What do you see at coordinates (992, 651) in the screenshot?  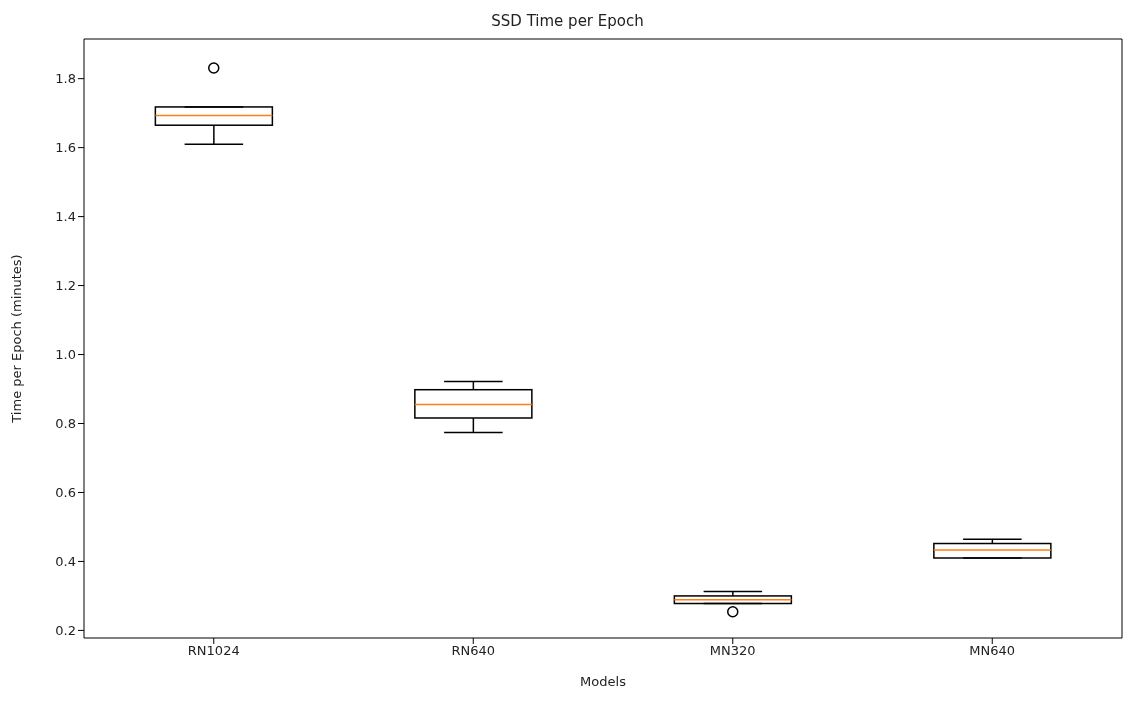 I see `x-tick-label: MN640` at bounding box center [992, 651].